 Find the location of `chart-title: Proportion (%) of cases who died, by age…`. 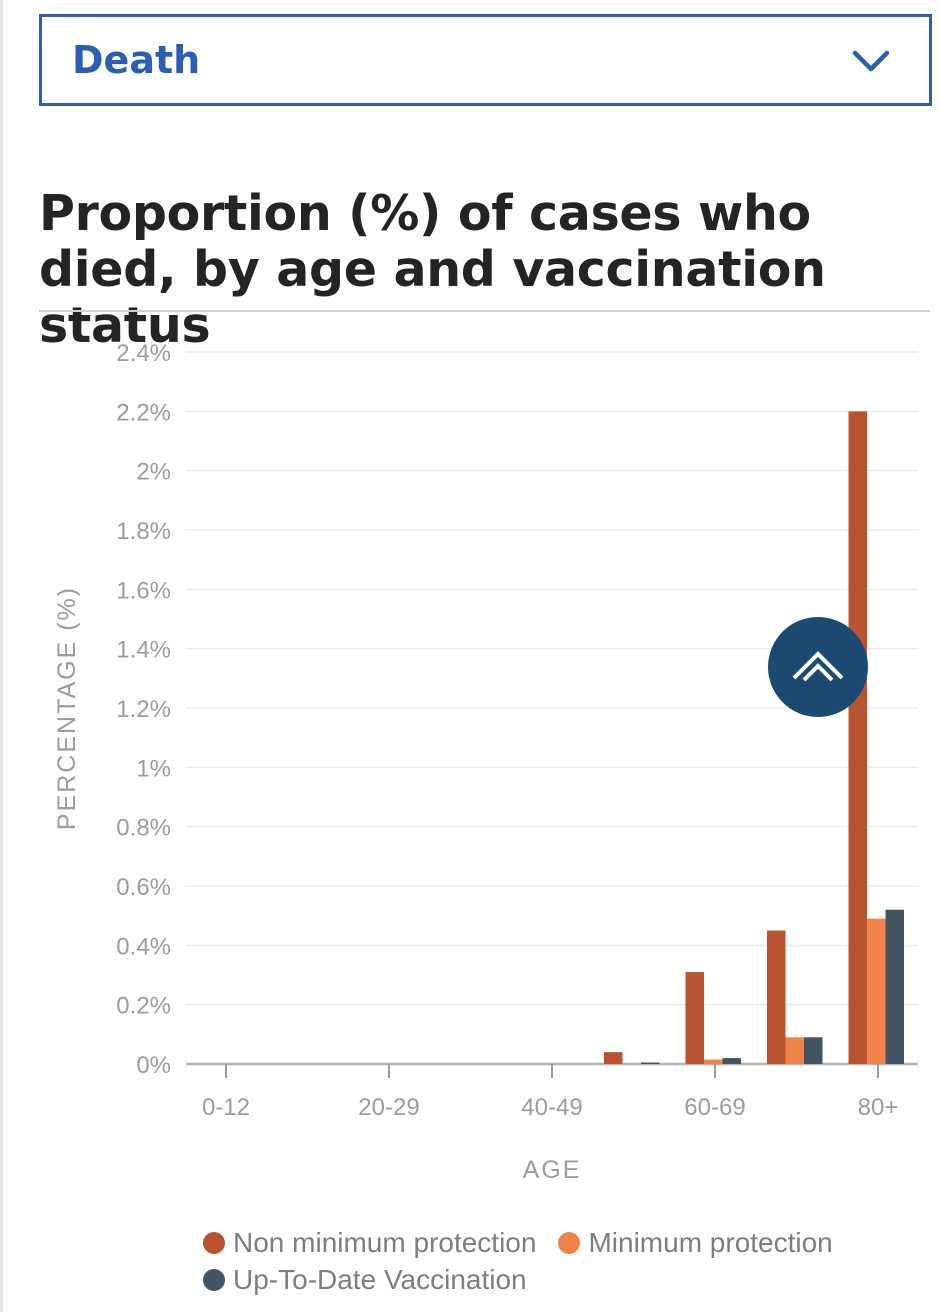

chart-title: Proportion (%) of cases who died, by age… is located at coordinates (432, 269).